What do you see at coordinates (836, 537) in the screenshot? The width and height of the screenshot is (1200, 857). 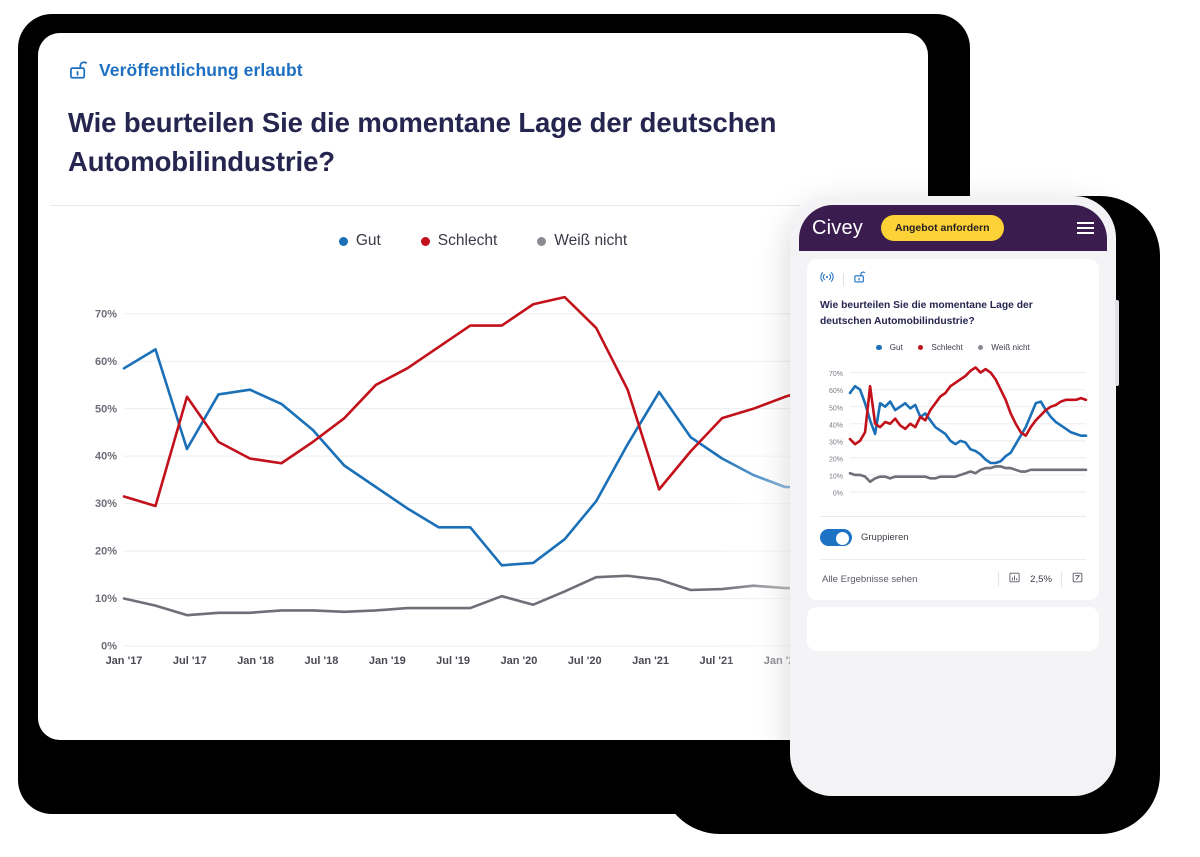 I see `group-toggle-switch` at bounding box center [836, 537].